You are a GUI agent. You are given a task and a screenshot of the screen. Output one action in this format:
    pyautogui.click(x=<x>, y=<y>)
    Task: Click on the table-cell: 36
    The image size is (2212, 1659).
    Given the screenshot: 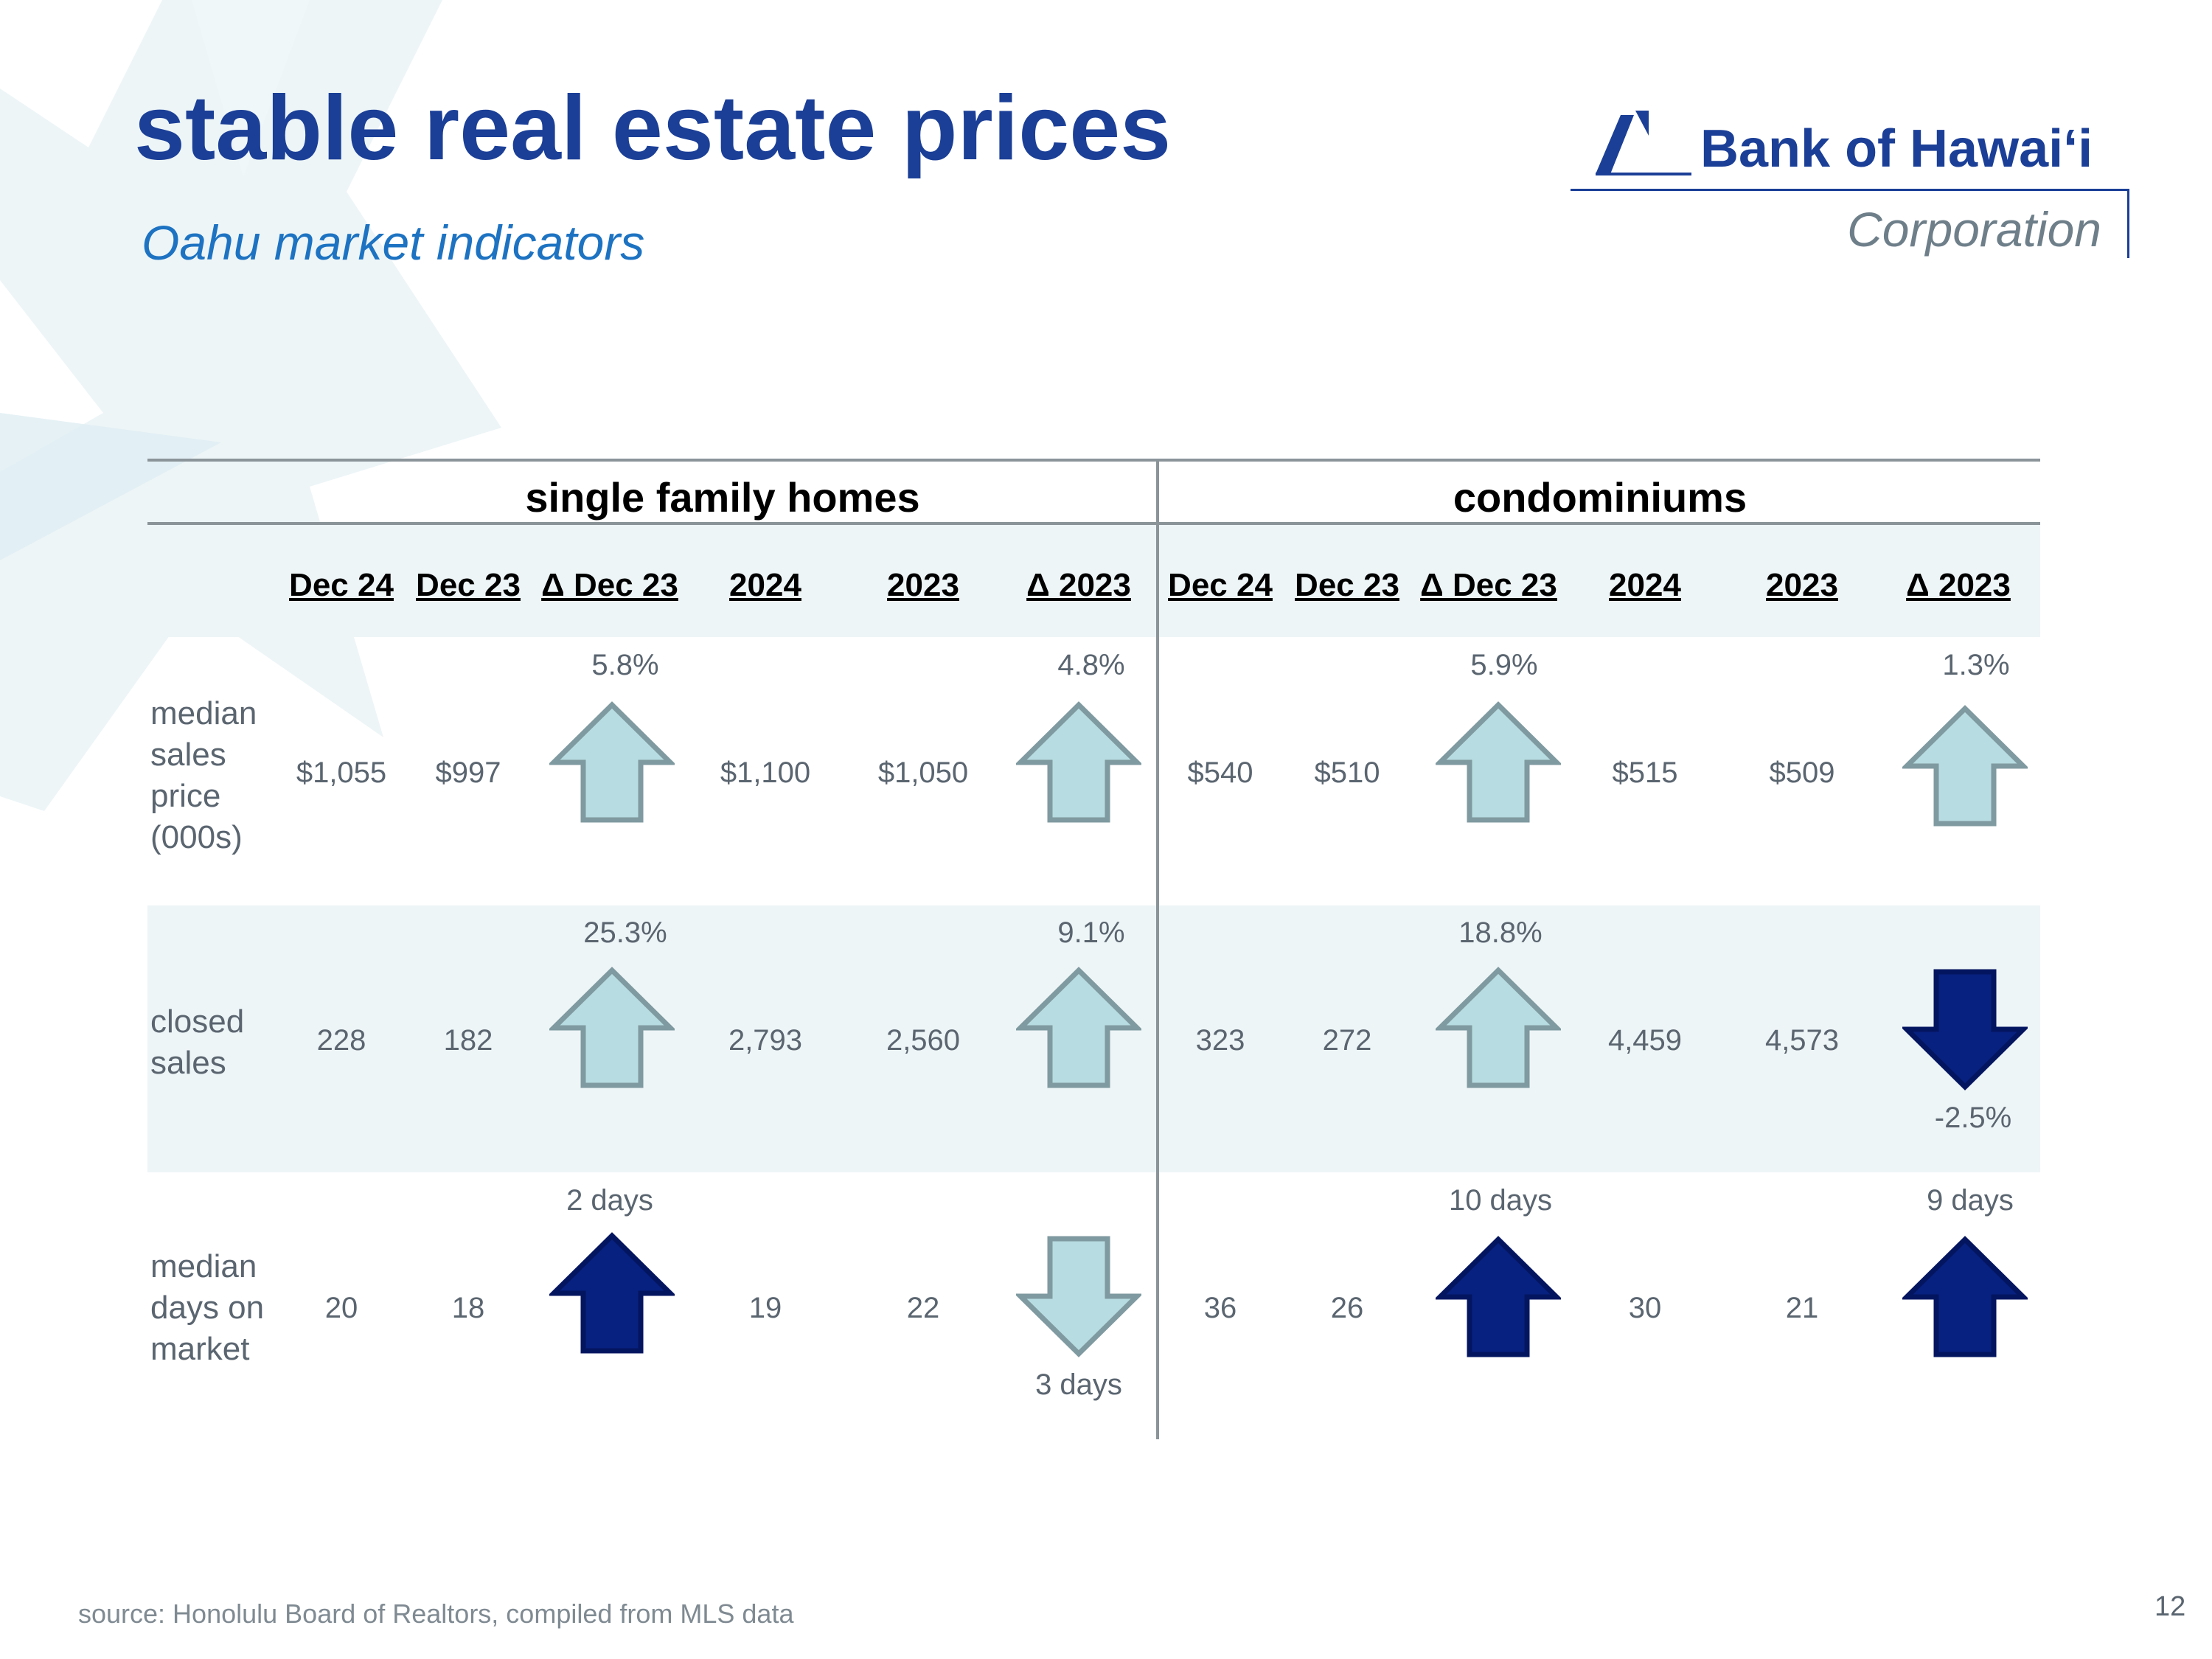 What is the action you would take?
    pyautogui.click(x=1220, y=1308)
    